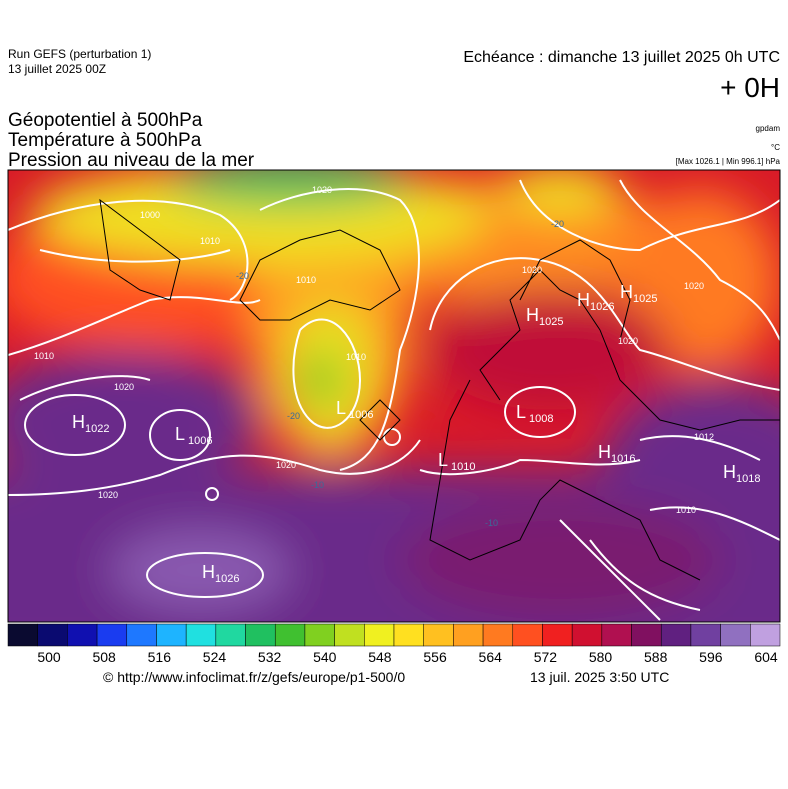 This screenshot has height=789, width=788. What do you see at coordinates (49, 657) in the screenshot?
I see `colorbar-tick-label: 500` at bounding box center [49, 657].